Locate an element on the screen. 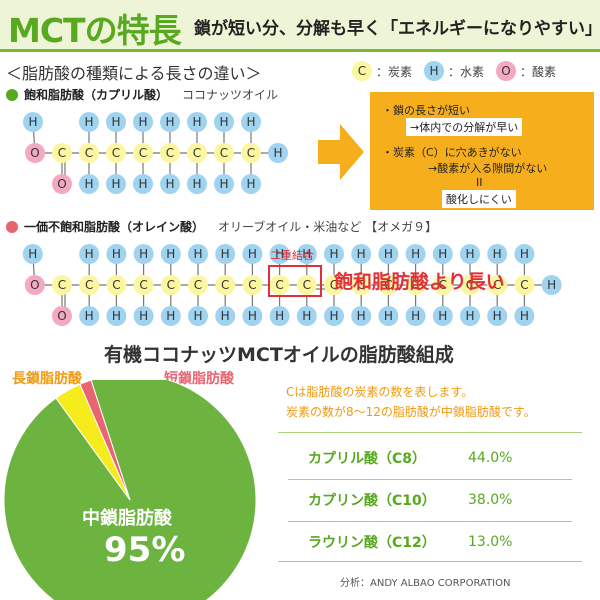 The width and height of the screenshot is (600, 600). saturated-name: 飽和脂肪酸（カプリル酸） is located at coordinates (96, 95).